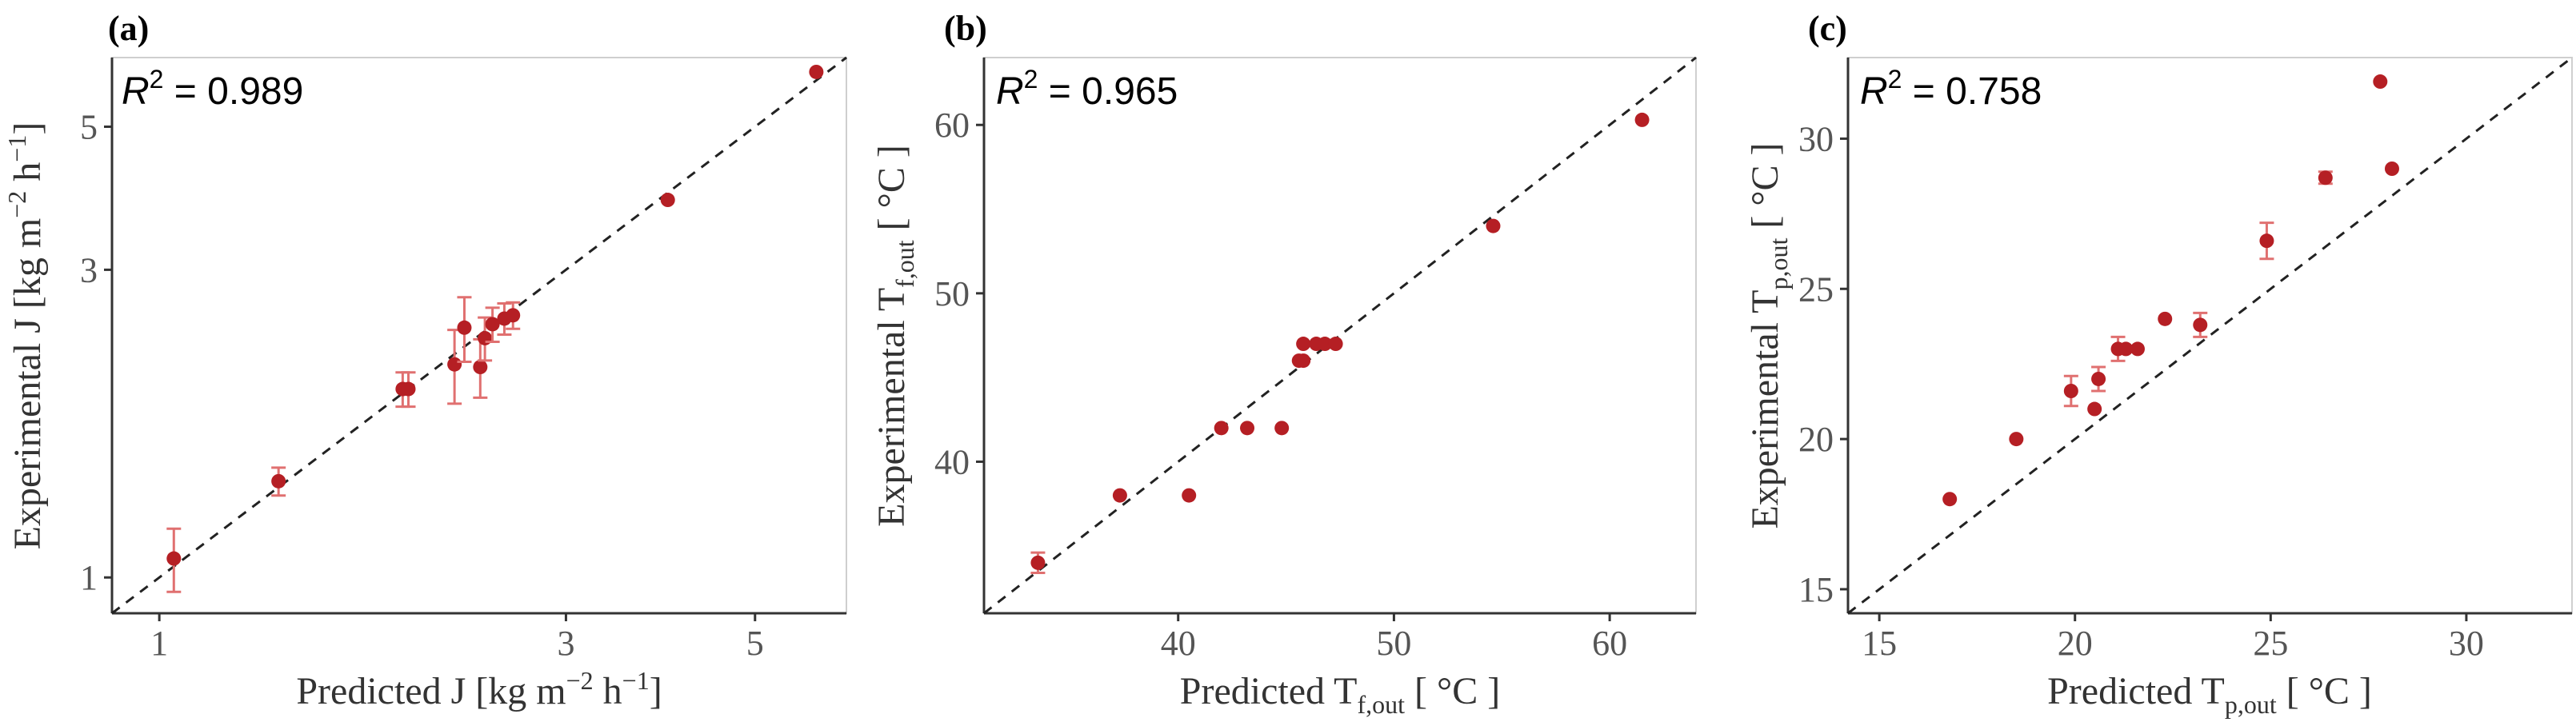  What do you see at coordinates (565, 643) in the screenshot?
I see `panel-a-x-tick-label: 3` at bounding box center [565, 643].